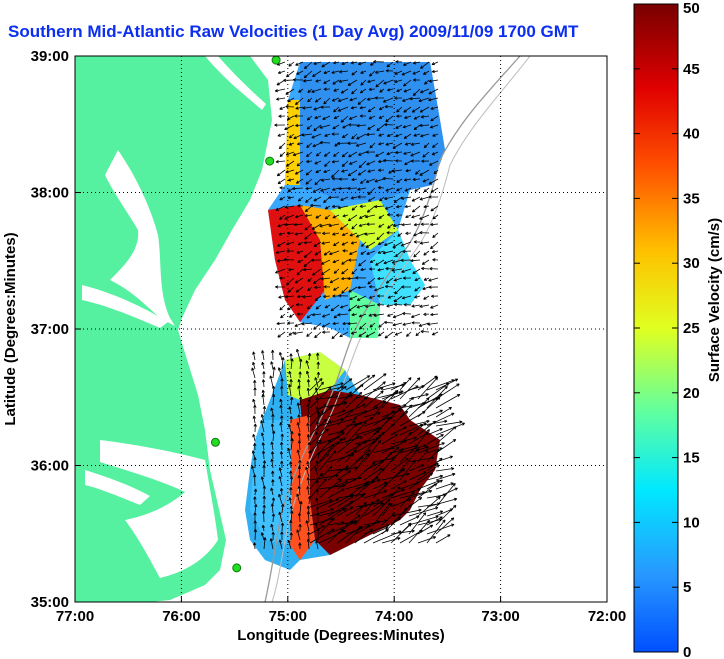 The image size is (724, 659). What do you see at coordinates (656, 328) in the screenshot?
I see `colorbar` at bounding box center [656, 328].